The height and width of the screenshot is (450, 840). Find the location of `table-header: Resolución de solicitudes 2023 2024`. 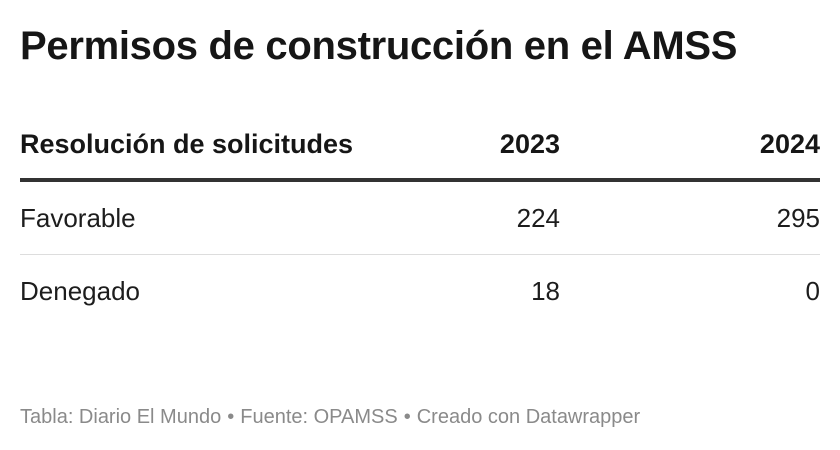

table-header: Resolución de solicitudes 2023 2024 is located at coordinates (420, 154).